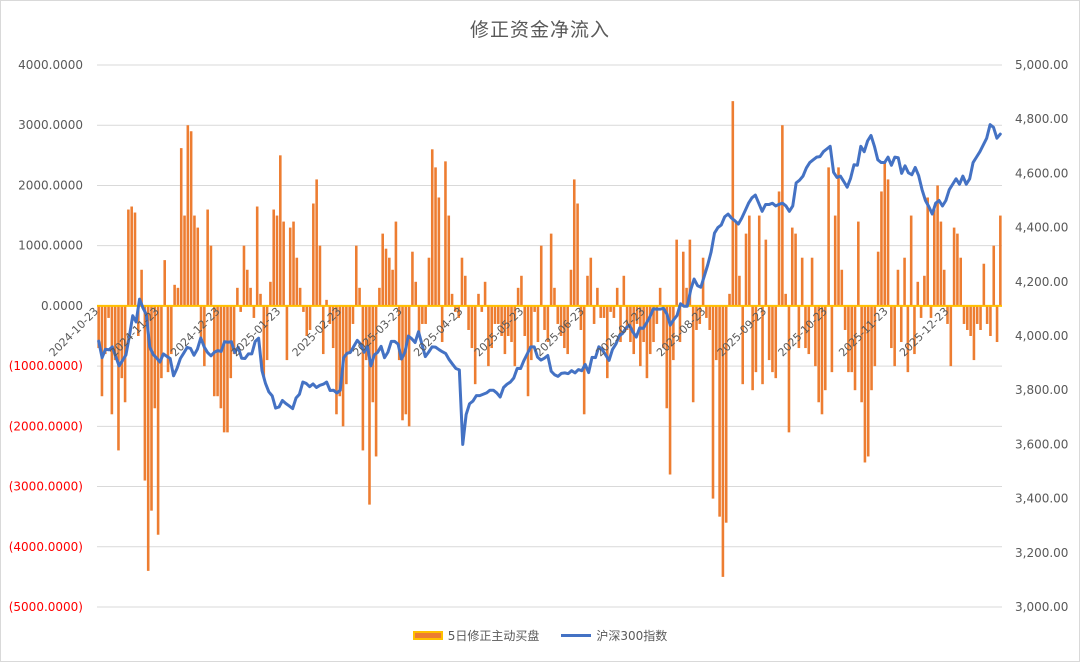  I want to click on y-right-tick-label: 4,000.00, so click(1041, 336).